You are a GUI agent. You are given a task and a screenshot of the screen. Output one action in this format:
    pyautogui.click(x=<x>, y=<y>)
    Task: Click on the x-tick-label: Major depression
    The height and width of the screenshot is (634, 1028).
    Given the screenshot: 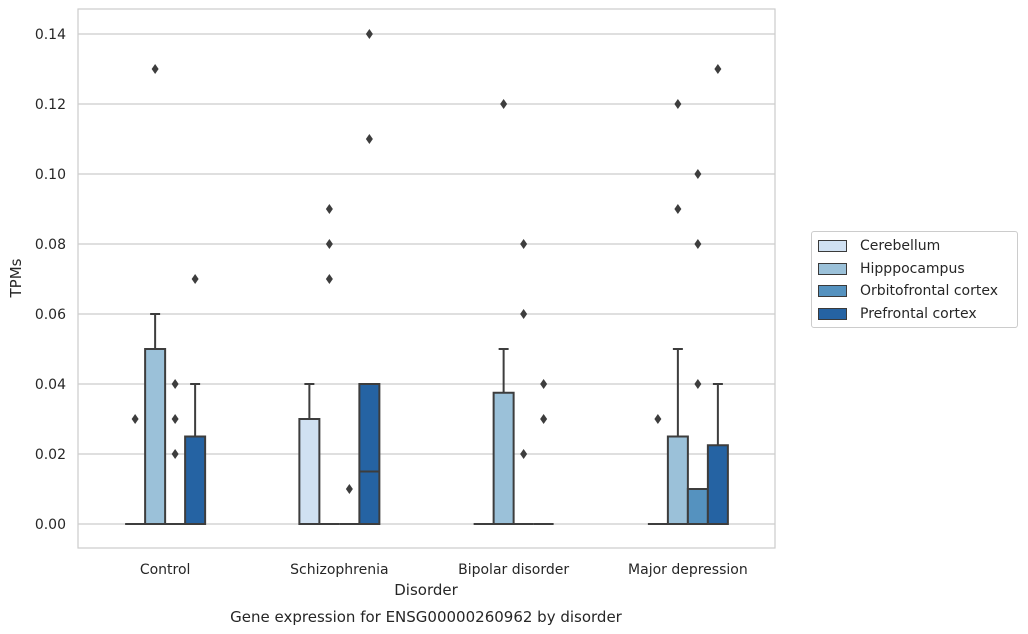 What is the action you would take?
    pyautogui.click(x=688, y=570)
    